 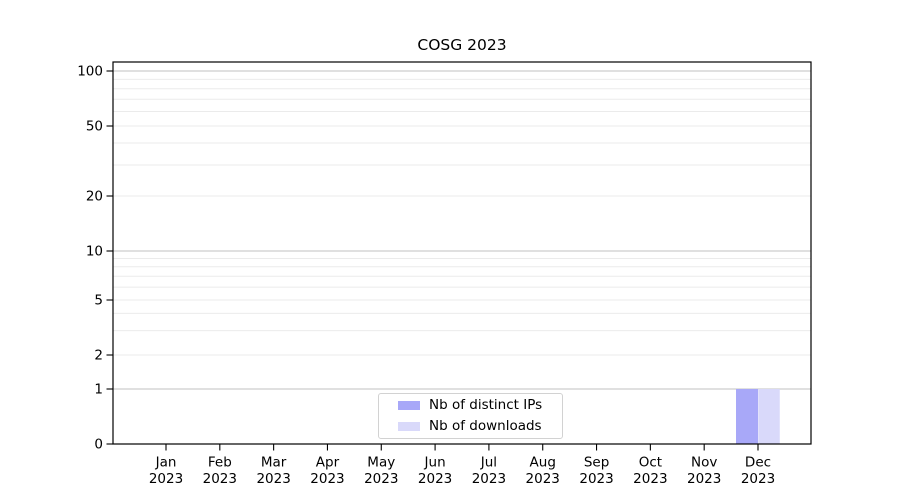 I want to click on x-tick-label-year-mar: 2023, so click(x=273, y=479).